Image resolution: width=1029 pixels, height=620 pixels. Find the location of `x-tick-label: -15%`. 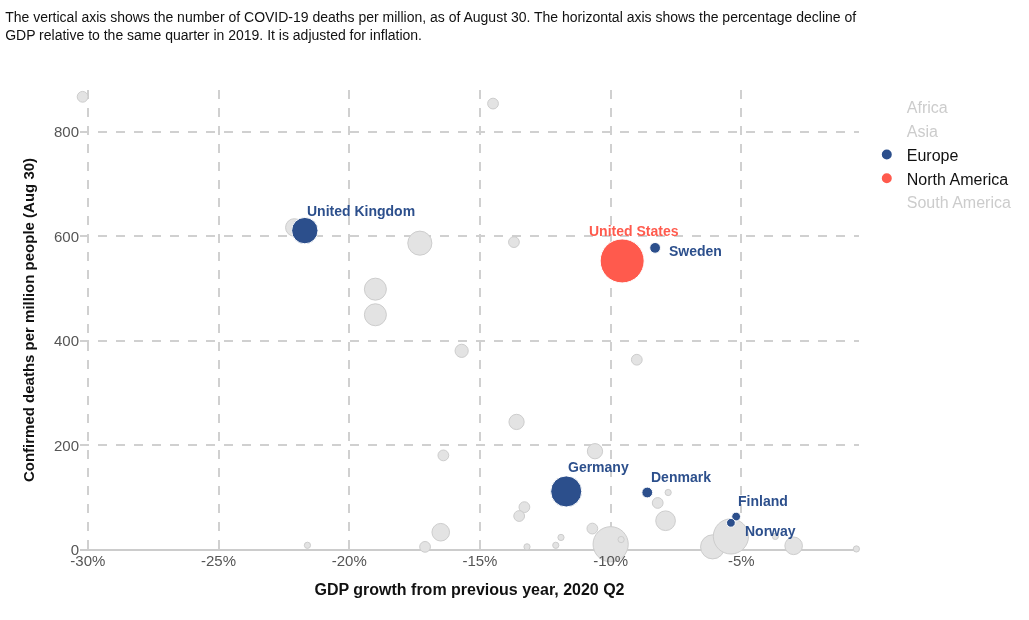

x-tick-label: -15% is located at coordinates (480, 560).